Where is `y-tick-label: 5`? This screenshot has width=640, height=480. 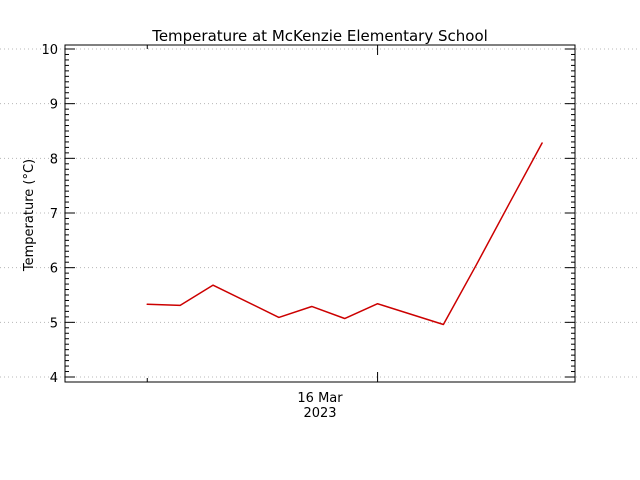 y-tick-label: 5 is located at coordinates (54, 323).